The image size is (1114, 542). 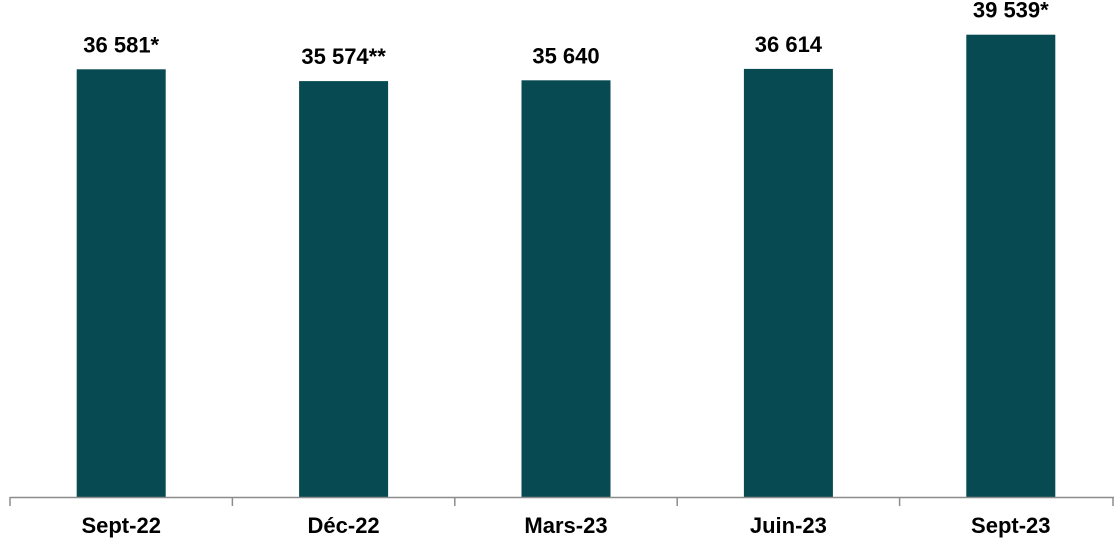 I want to click on data-labels-layer: 36 581* 35 574** 35 640 36 614 39 539*, so click(x=566, y=34).